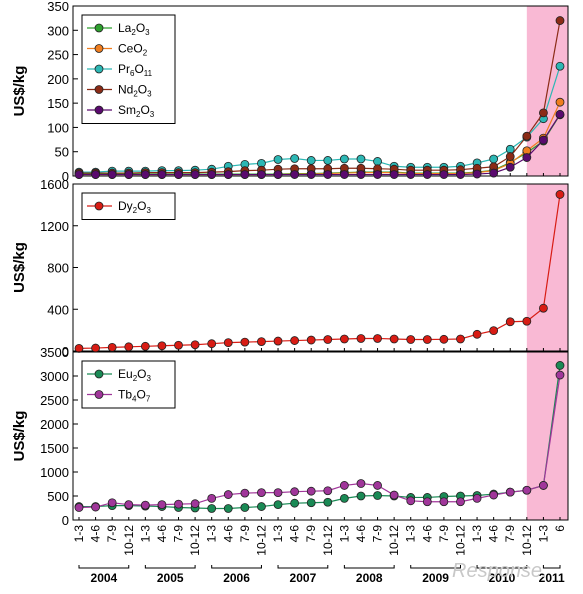  Describe the element at coordinates (560, 102) in the screenshot. I see `data-point-CeO2` at that location.